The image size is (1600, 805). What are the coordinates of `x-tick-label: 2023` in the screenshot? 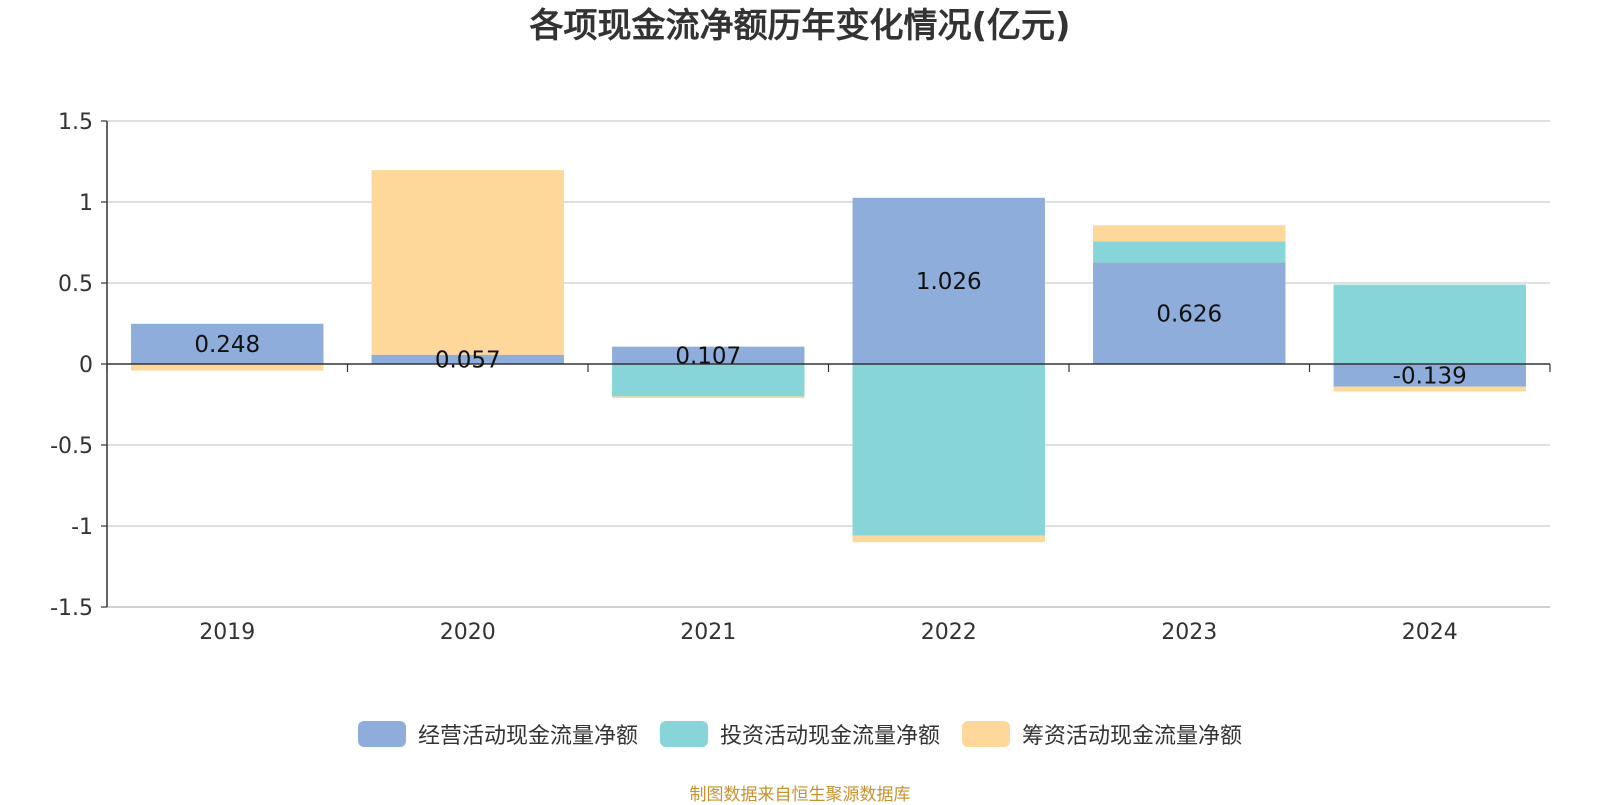 It's located at (1189, 632).